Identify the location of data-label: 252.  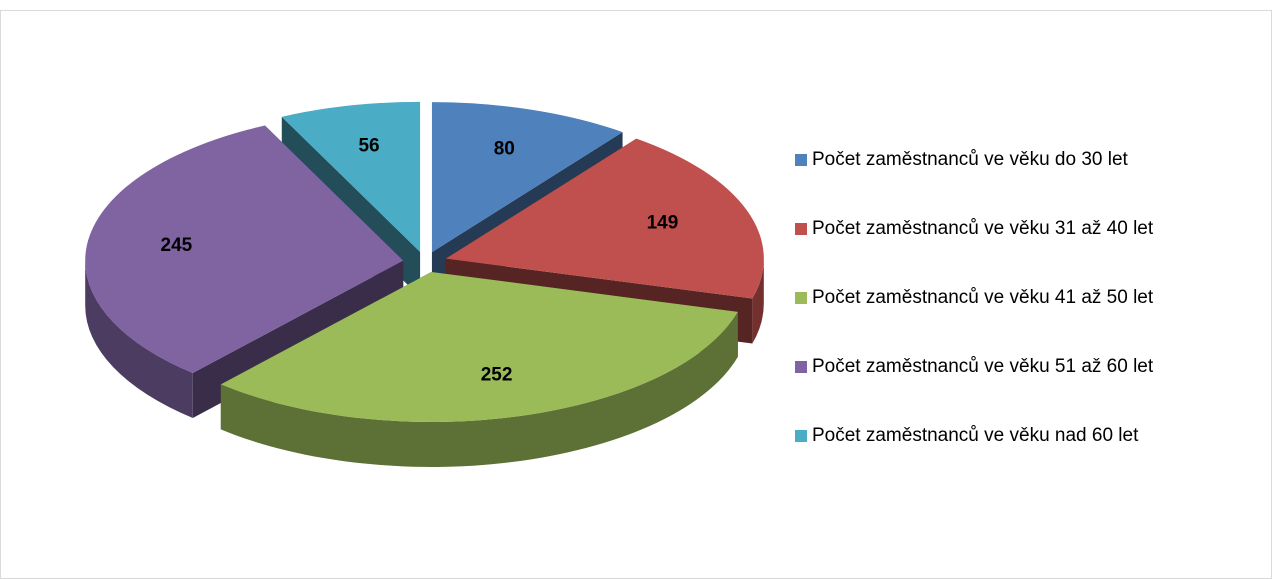
(497, 374).